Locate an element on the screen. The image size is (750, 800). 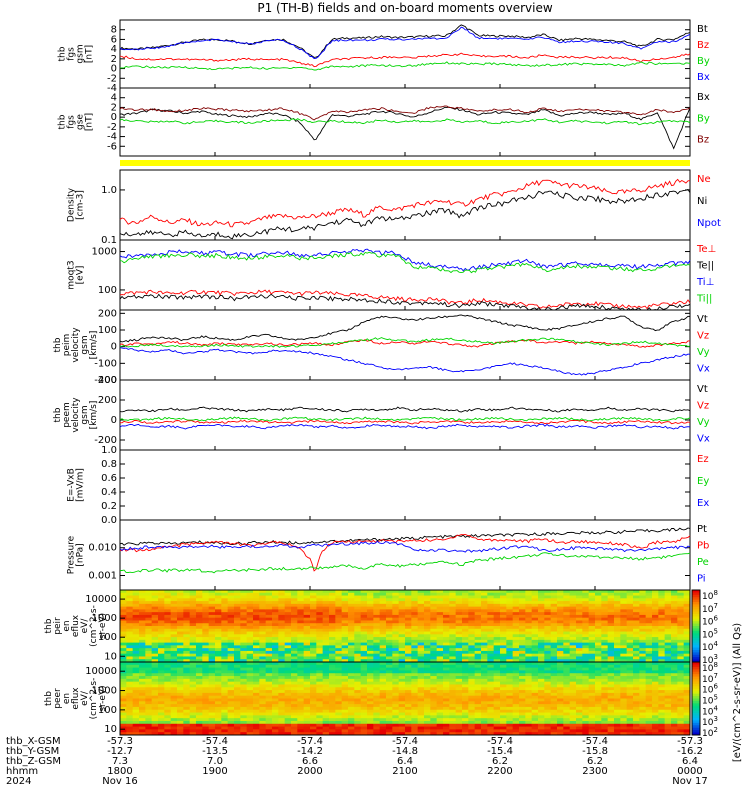
colorbar-step is located at coordinates (696, 596).